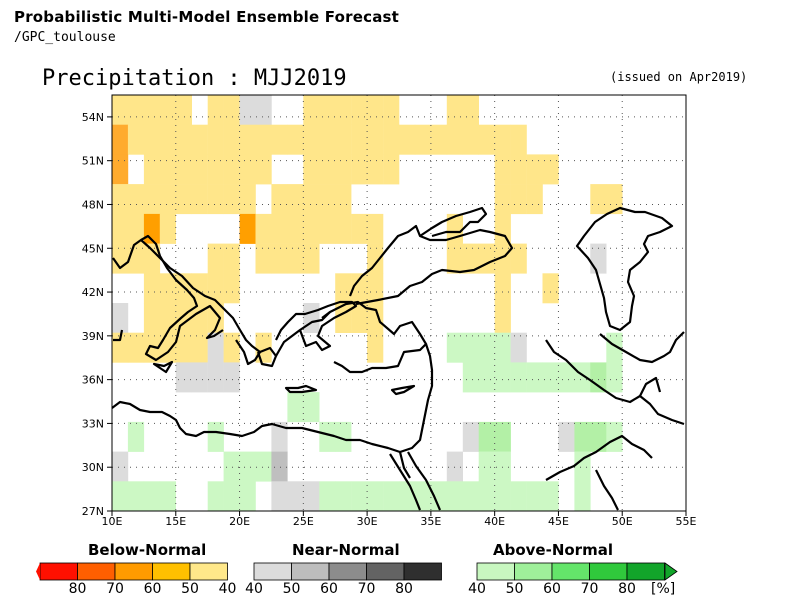 The image size is (800, 600). Describe the element at coordinates (671, 571) in the screenshot. I see `legend-arrow-right` at that location.